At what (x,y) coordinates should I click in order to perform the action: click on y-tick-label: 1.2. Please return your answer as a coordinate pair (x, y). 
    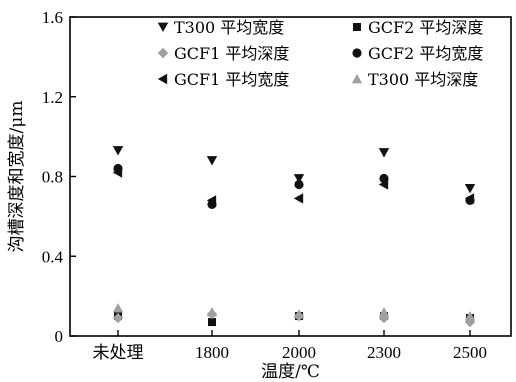
    Looking at the image, I should click on (52, 97).